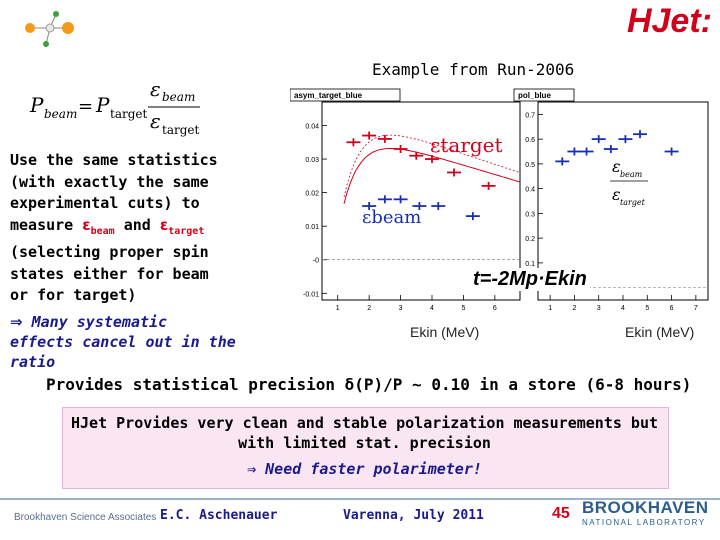 This screenshot has height=540, width=720. Describe the element at coordinates (561, 513) in the screenshot. I see `page-number: 45` at that location.